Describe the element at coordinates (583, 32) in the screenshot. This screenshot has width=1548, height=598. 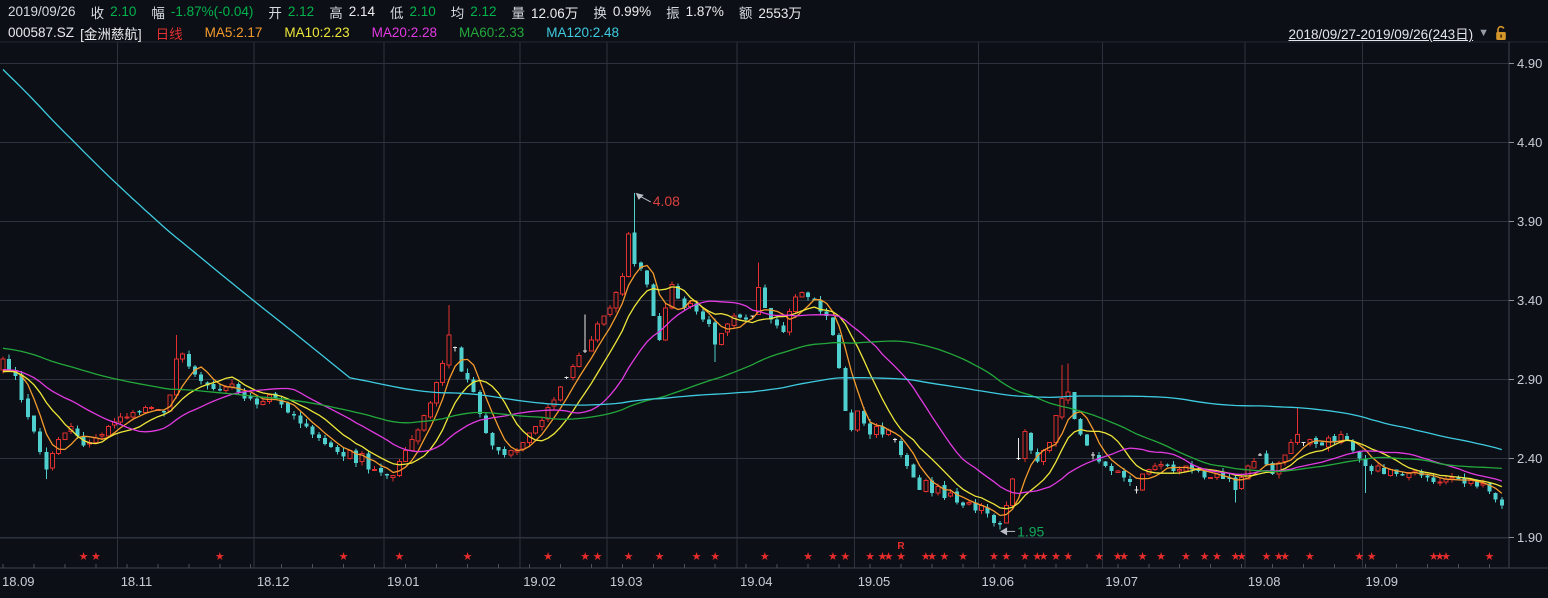
I see `ma120-legend: MA120:2.48` at that location.